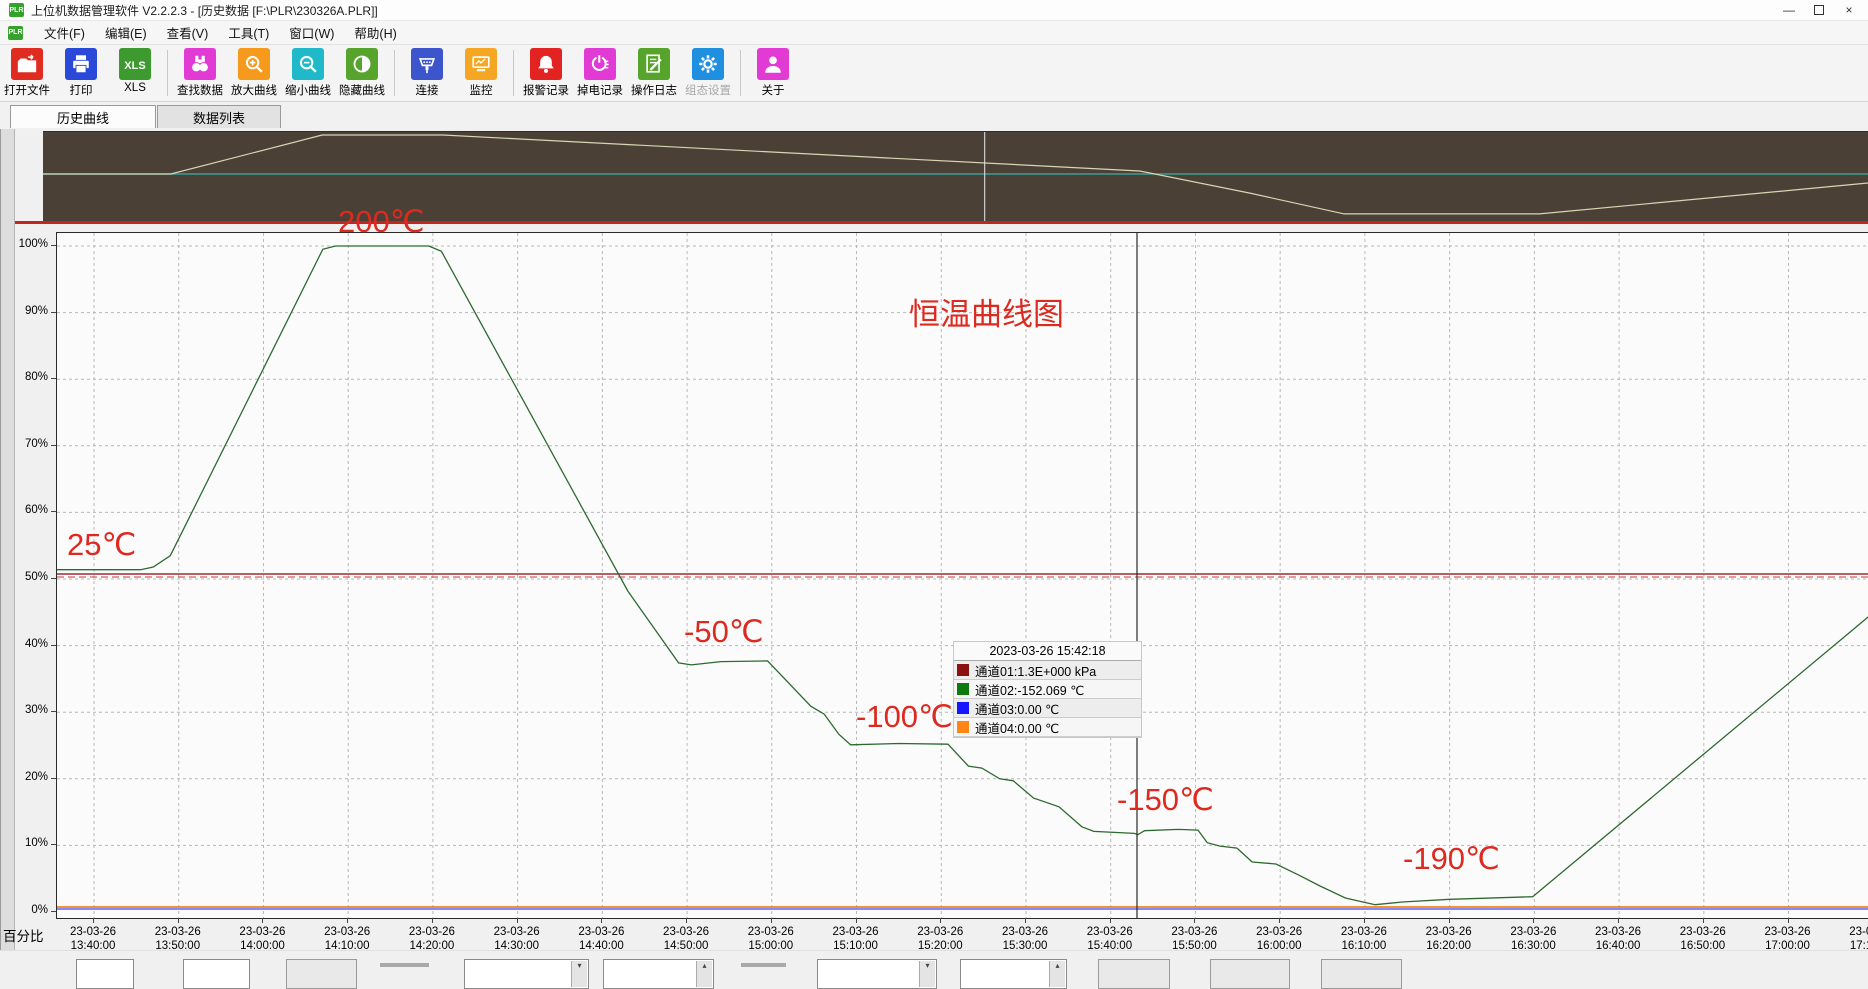 The height and width of the screenshot is (989, 1868). Describe the element at coordinates (404, 965) in the screenshot. I see `clipped-label` at that location.